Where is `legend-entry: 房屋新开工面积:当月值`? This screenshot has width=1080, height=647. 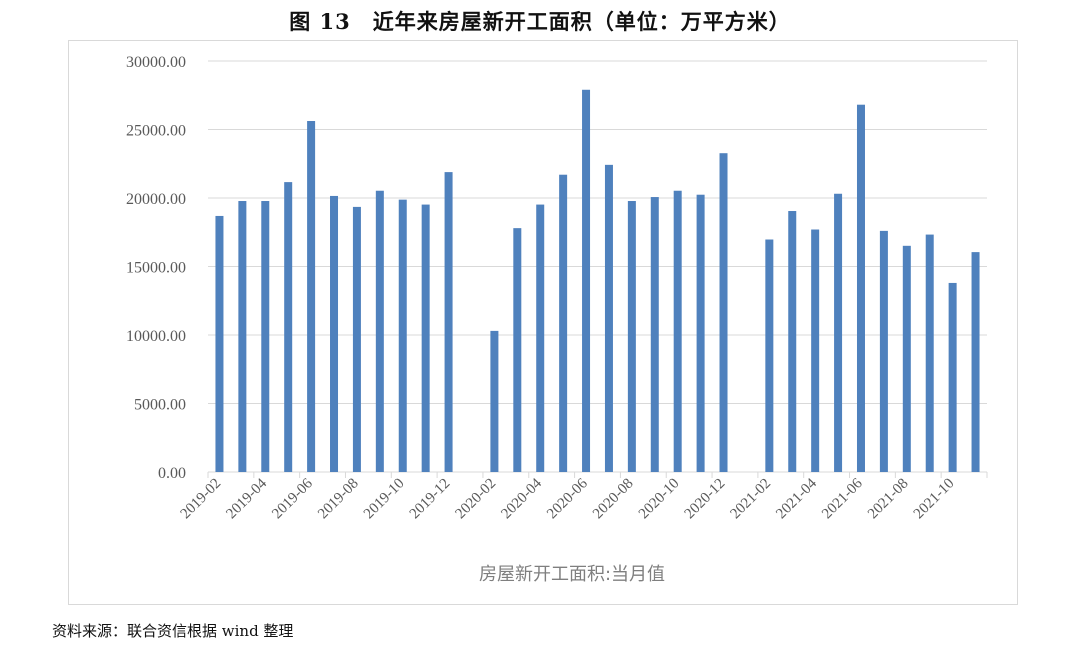
legend-entry: 房屋新开工面积:当月值 is located at coordinates (572, 574).